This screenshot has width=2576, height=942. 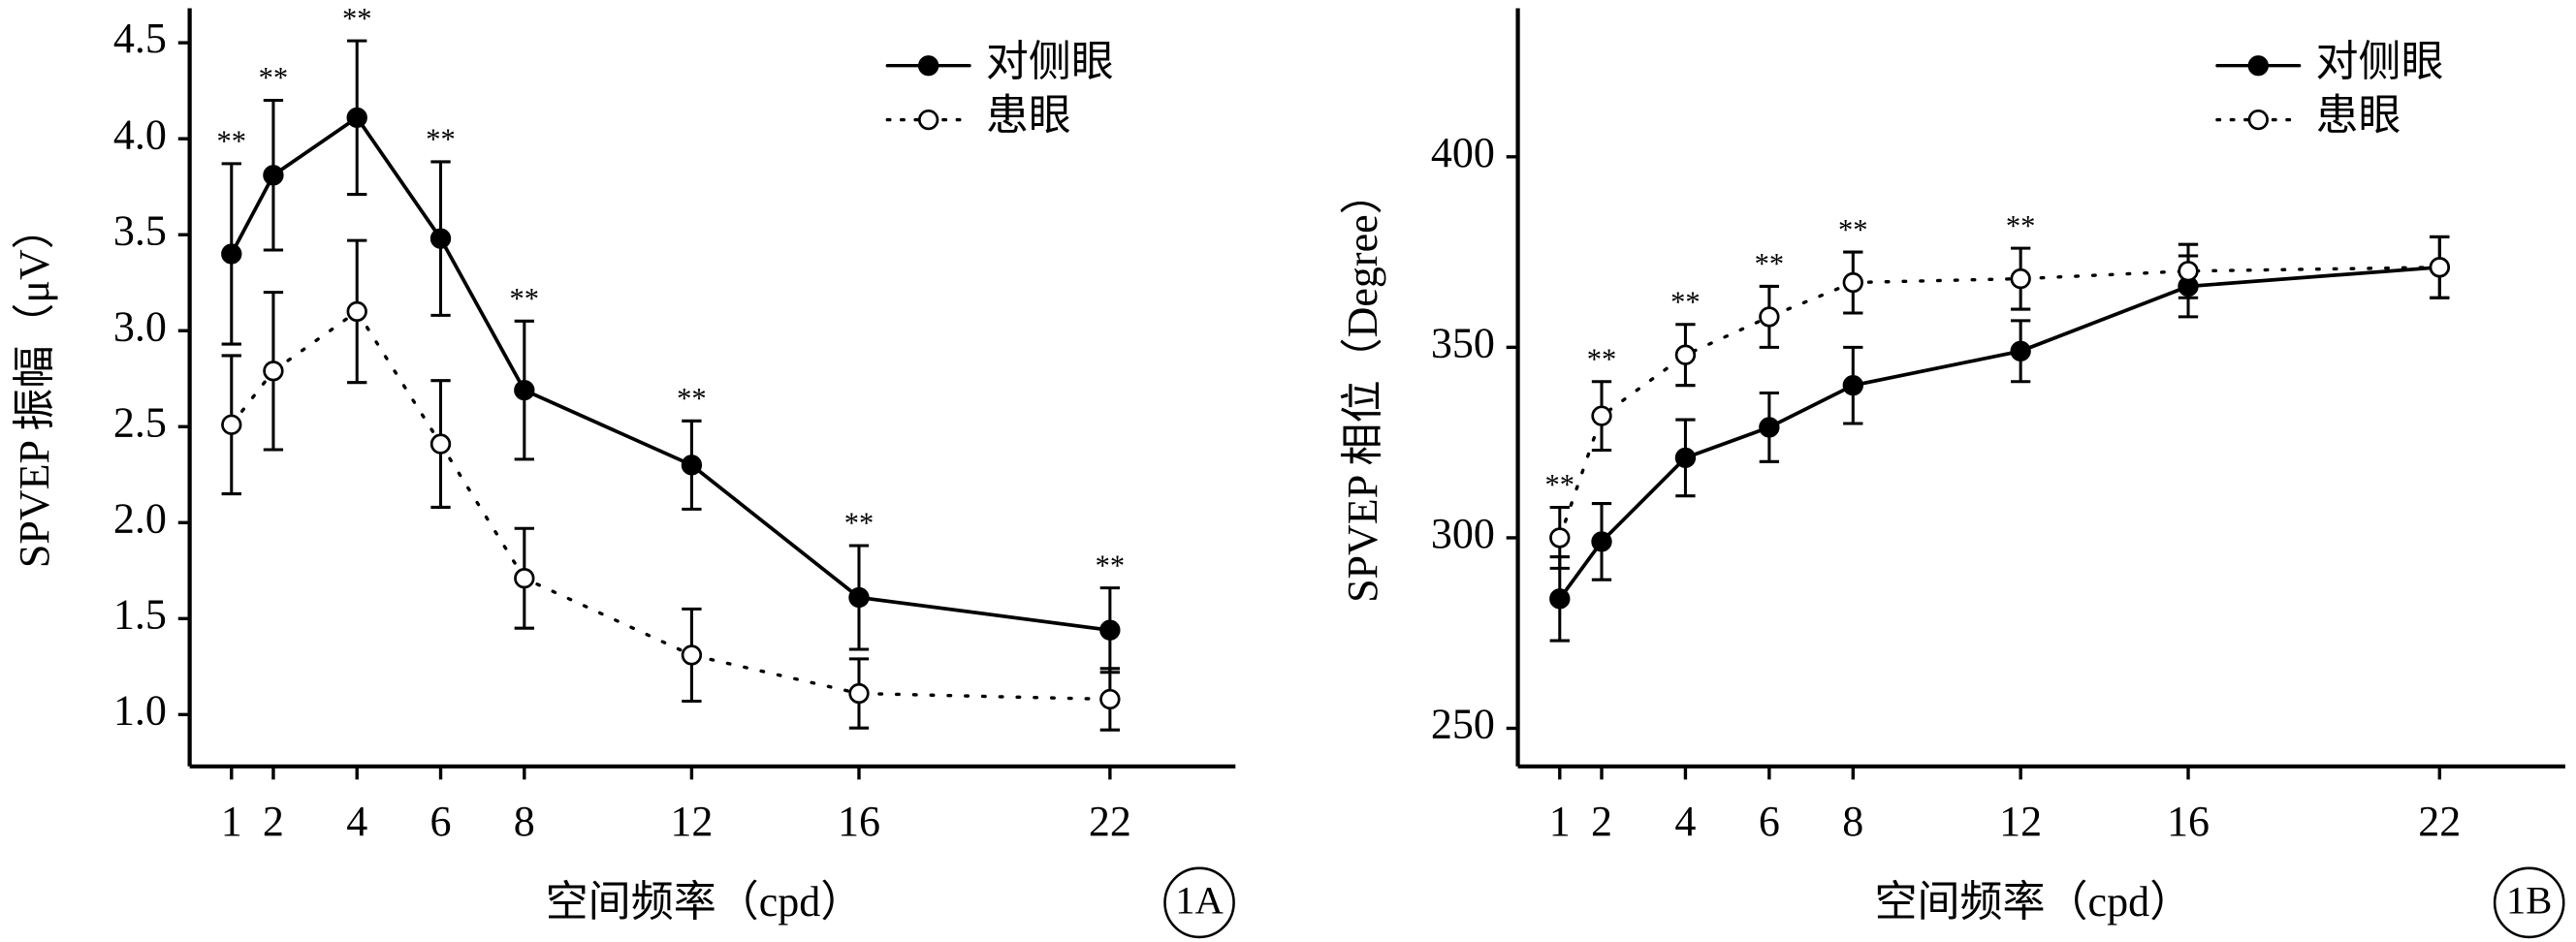 What do you see at coordinates (140, 710) in the screenshot?
I see `y-tick-label: 1.0` at bounding box center [140, 710].